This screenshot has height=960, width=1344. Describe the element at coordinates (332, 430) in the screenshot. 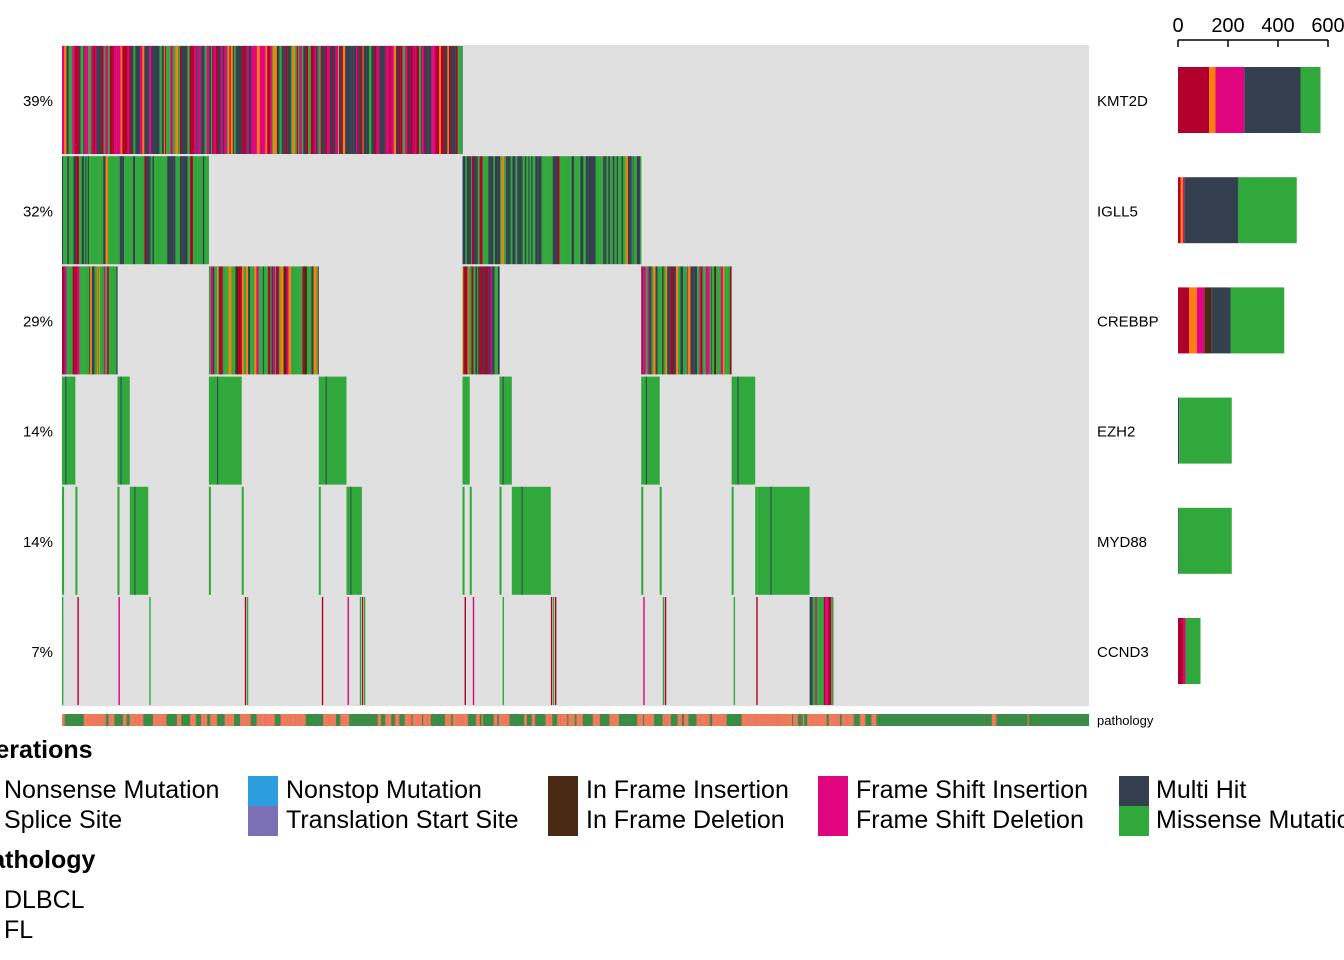

I see `mutation-segment-ezh2` at that location.